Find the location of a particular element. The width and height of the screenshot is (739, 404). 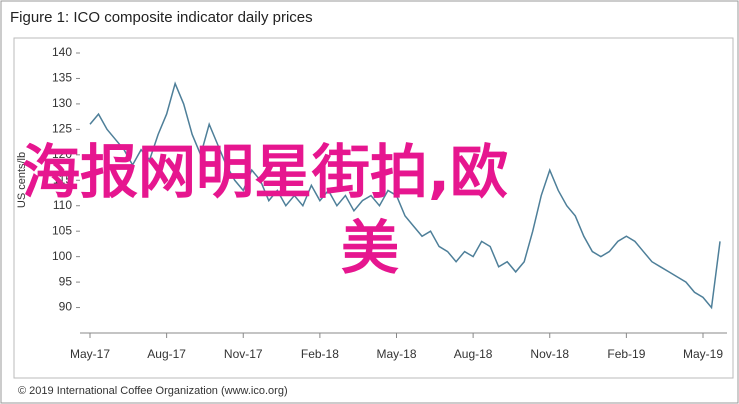

y-tick-label: 135 is located at coordinates (62, 78).